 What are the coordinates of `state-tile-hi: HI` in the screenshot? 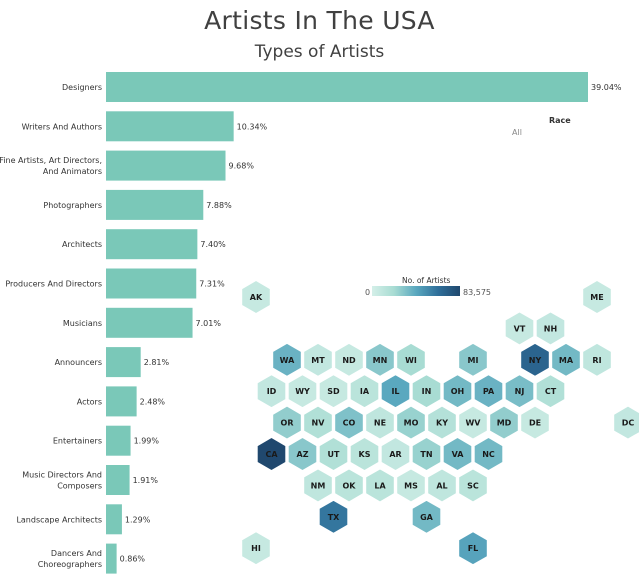 It's located at (256, 548).